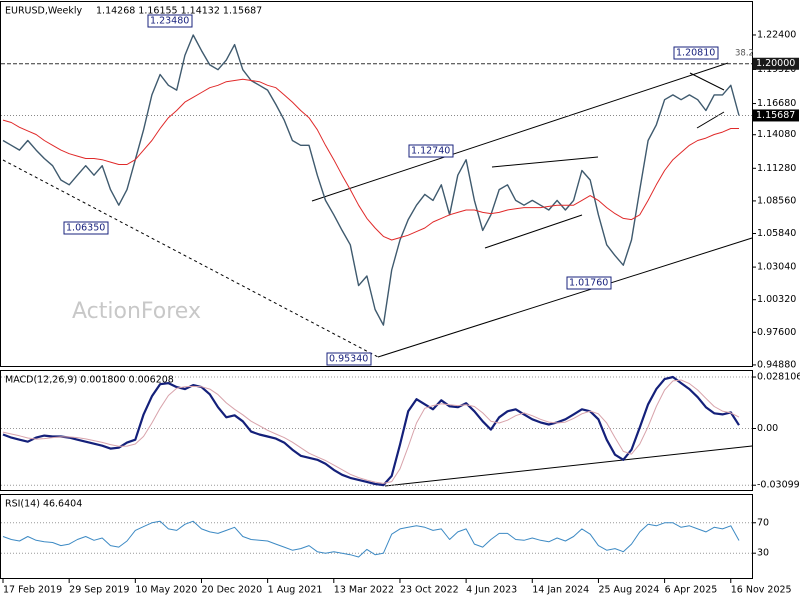 The width and height of the screenshot is (800, 600). Describe the element at coordinates (179, 11) in the screenshot. I see `panel-subtitle: 1.14268 1.16155 1.14132 1.15687` at that location.